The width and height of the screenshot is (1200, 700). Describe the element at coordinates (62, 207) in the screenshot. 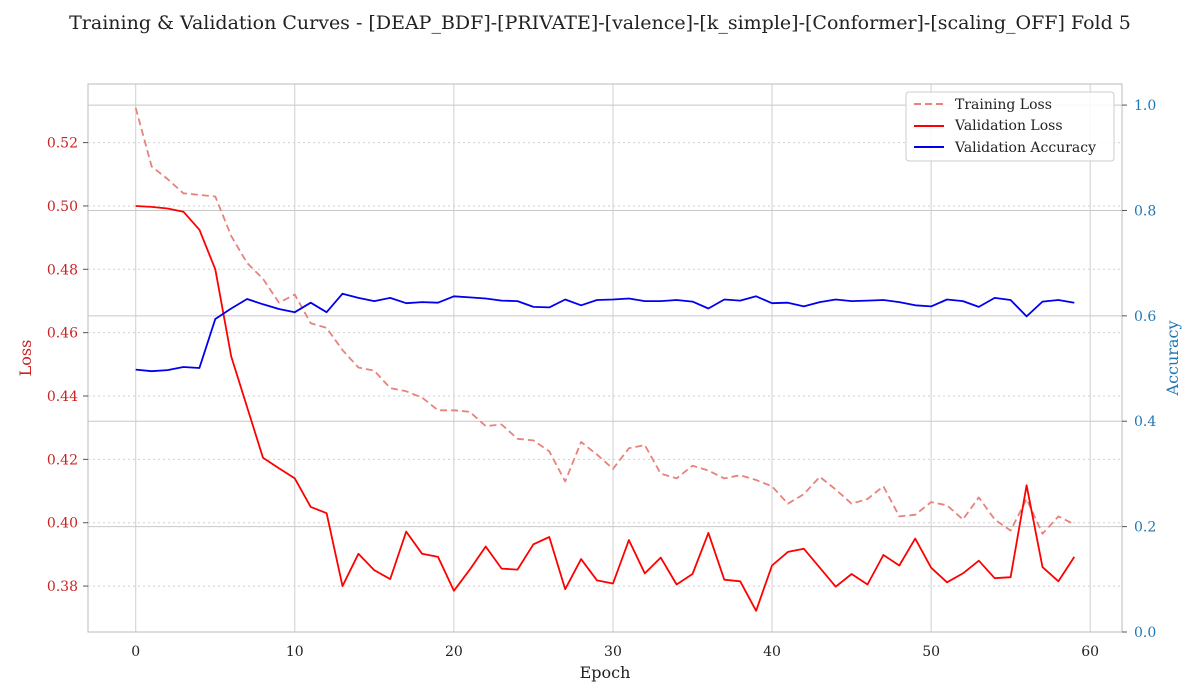

I see `y-left-tick-label-6: 0.50` at that location.